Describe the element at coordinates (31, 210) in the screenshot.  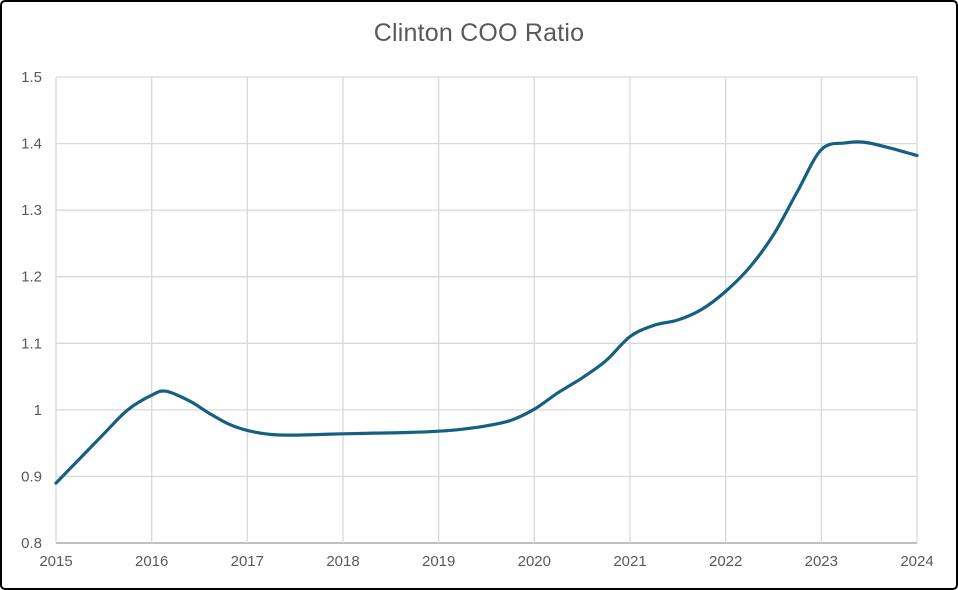
I see `y-tick-label: 1.3` at that location.